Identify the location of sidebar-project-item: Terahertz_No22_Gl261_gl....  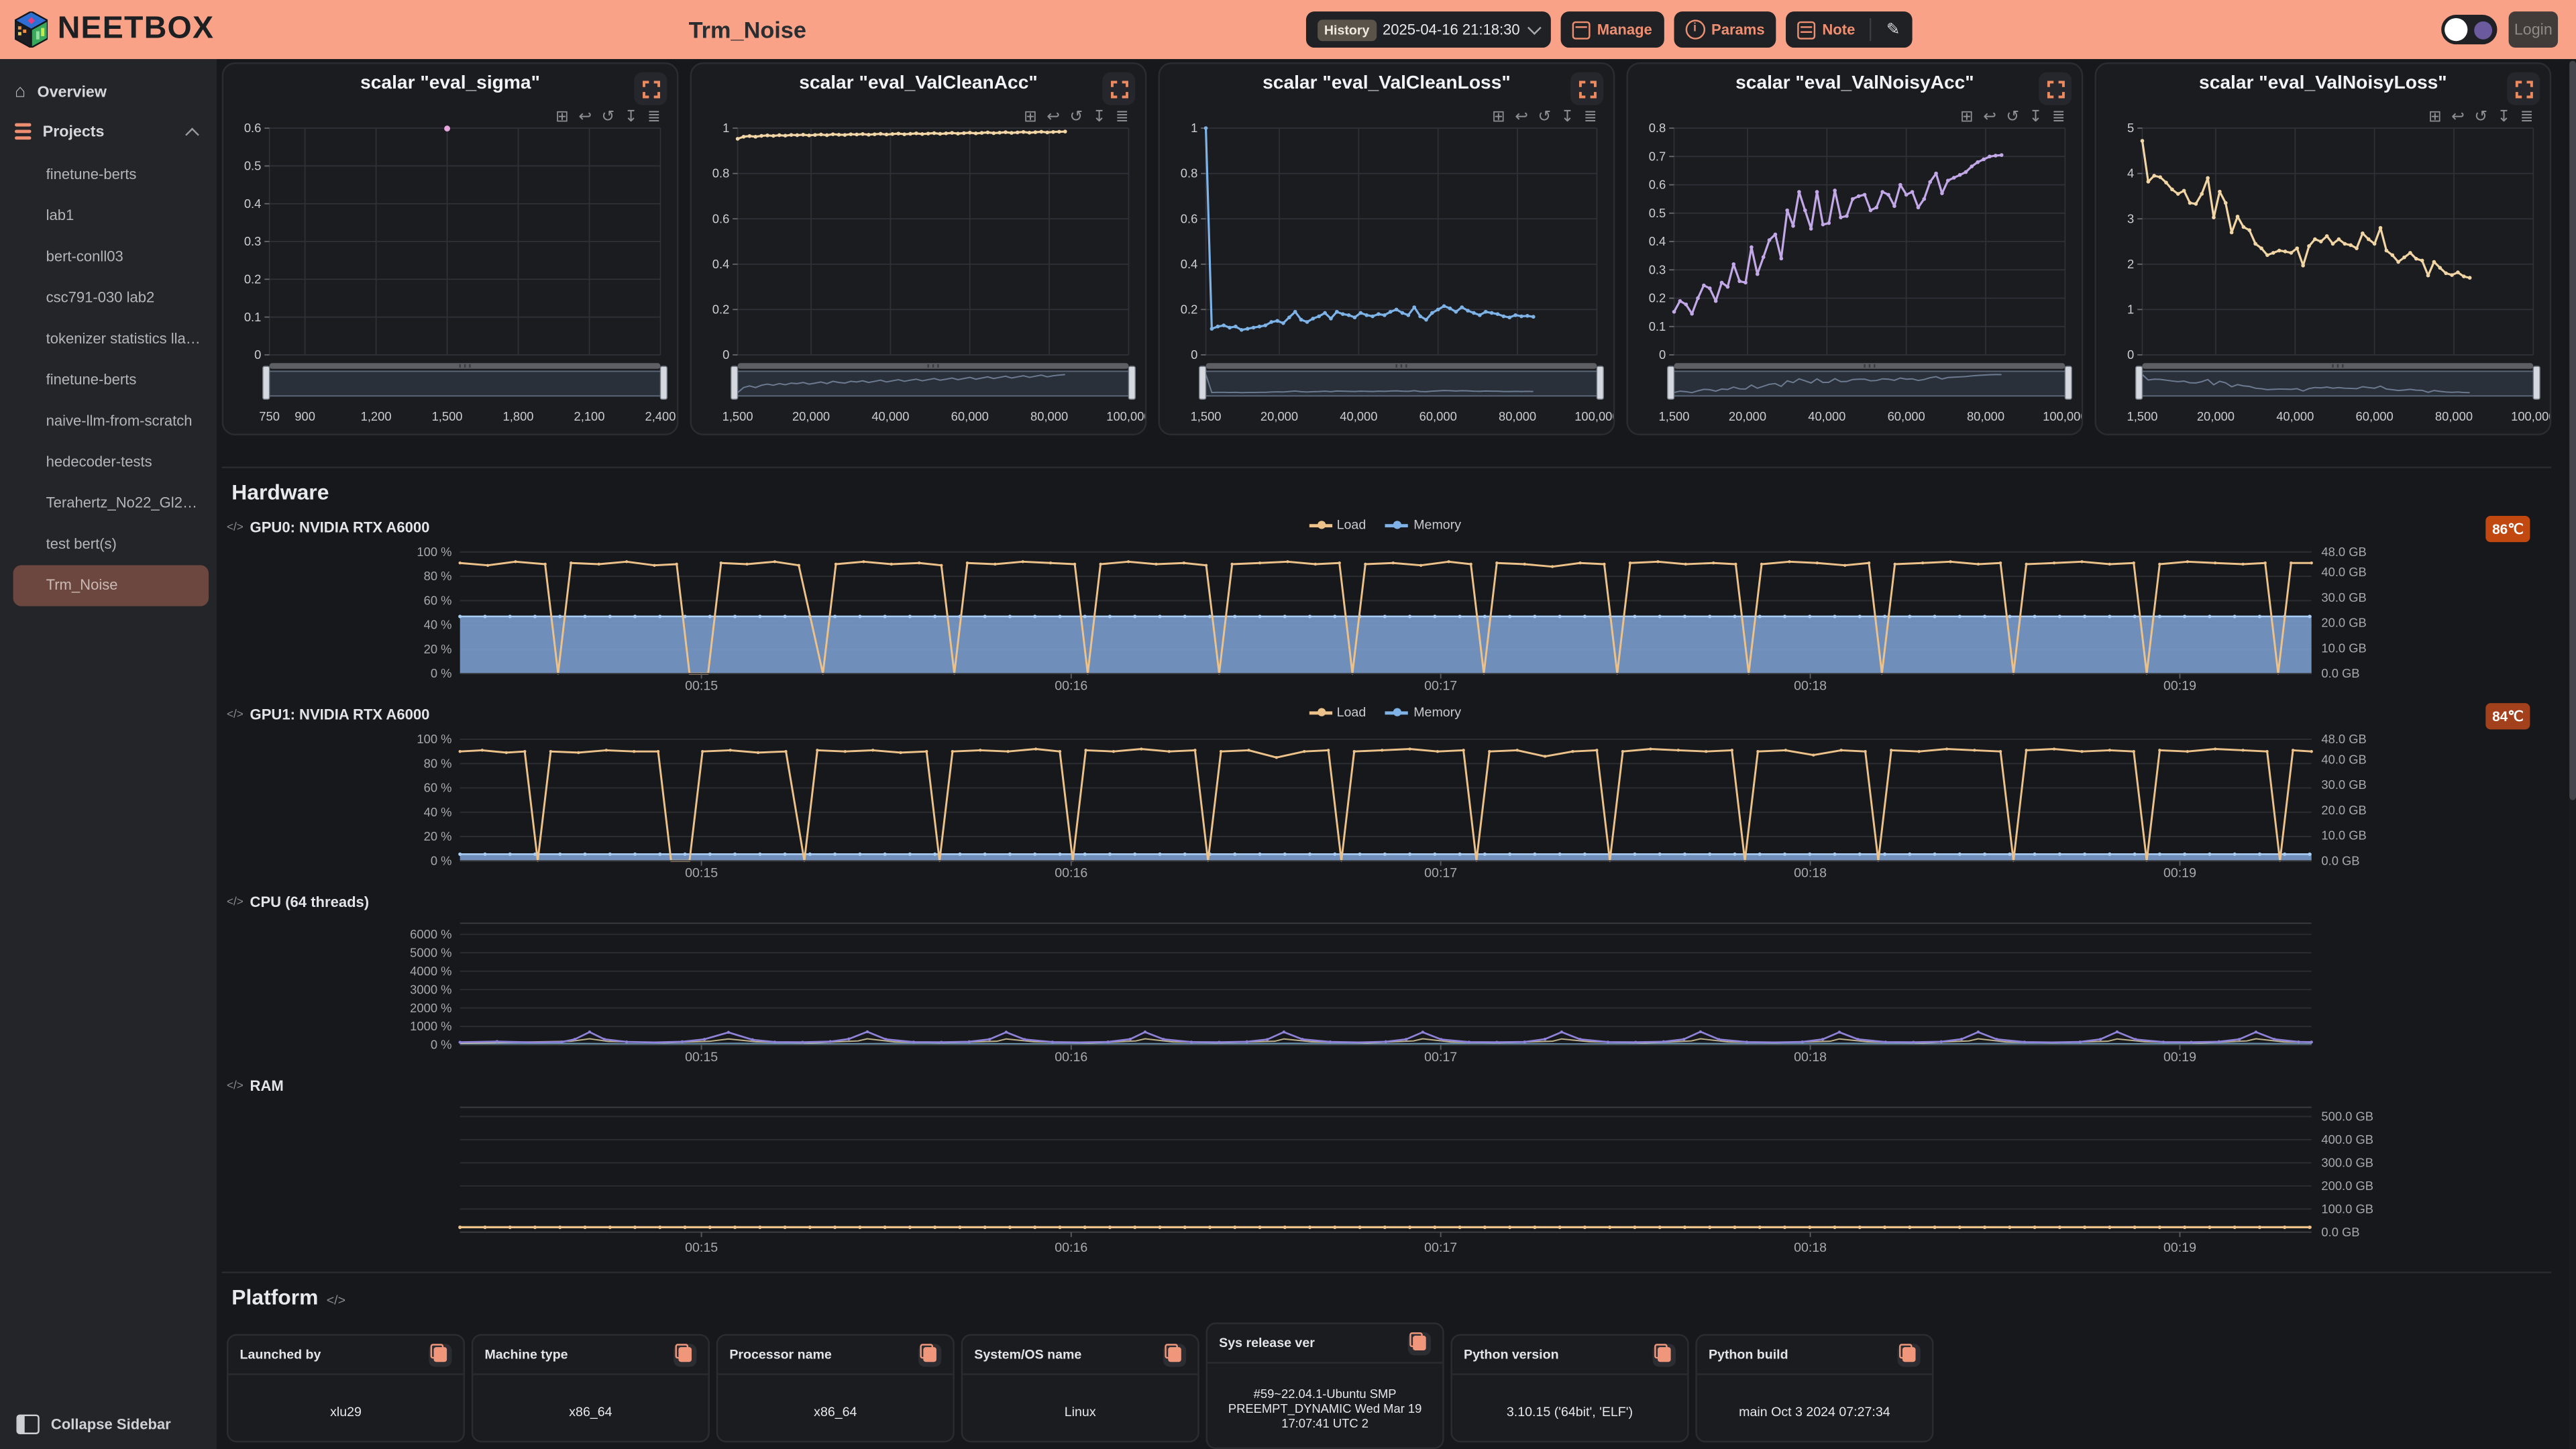
(125, 502).